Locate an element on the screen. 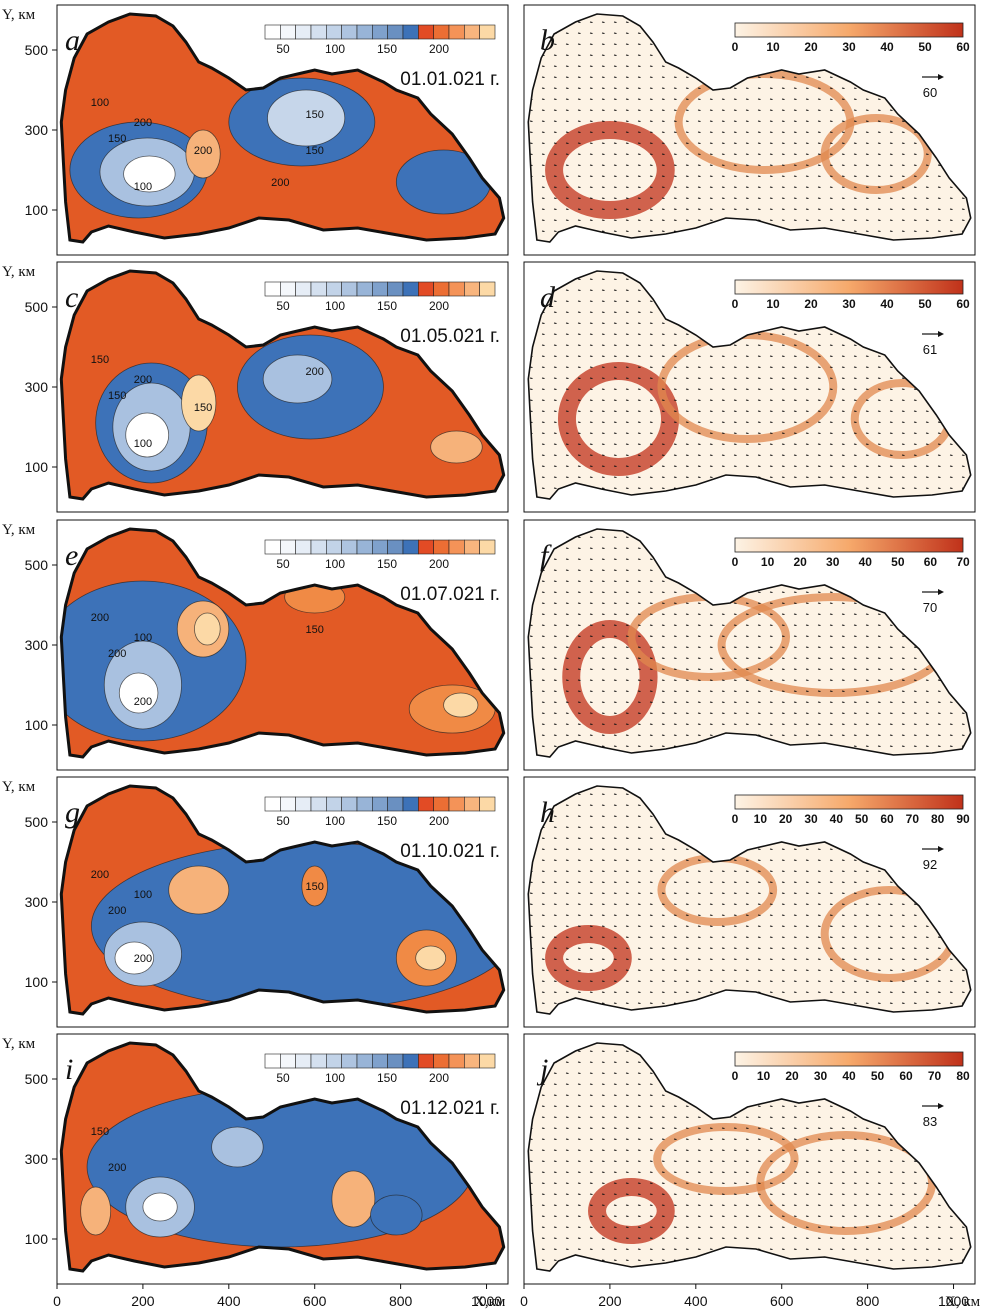 This screenshot has height=1315, width=993. colorbar-tick-label: 10 is located at coordinates (768, 562).